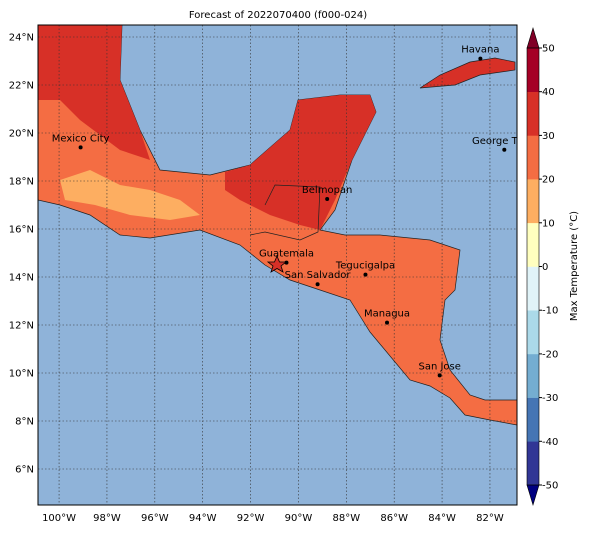 This screenshot has height=533, width=592. Describe the element at coordinates (548, 49) in the screenshot. I see `colorbar-tick-label: 50` at that location.